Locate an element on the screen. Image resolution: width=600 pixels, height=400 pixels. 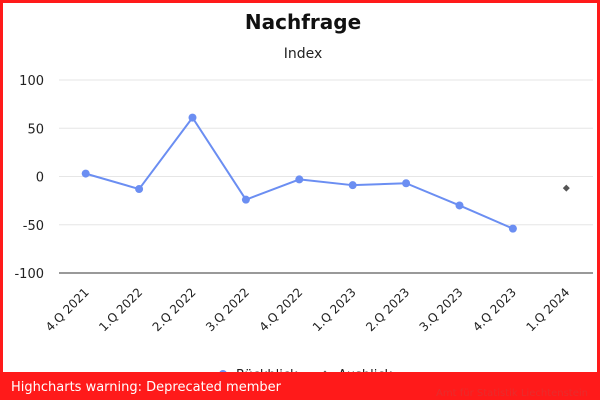
x-tick-label: 1.Q 2023 is located at coordinates (334, 309).